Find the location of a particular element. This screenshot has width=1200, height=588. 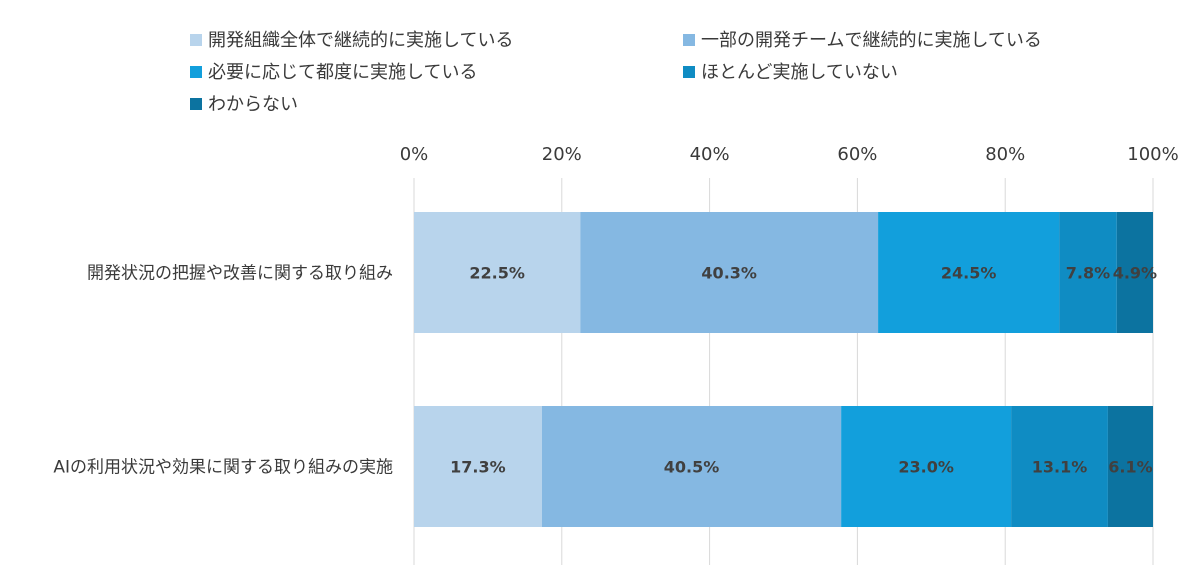

category-label: 開発状況の把握や改善に関する取り組み is located at coordinates (240, 274).